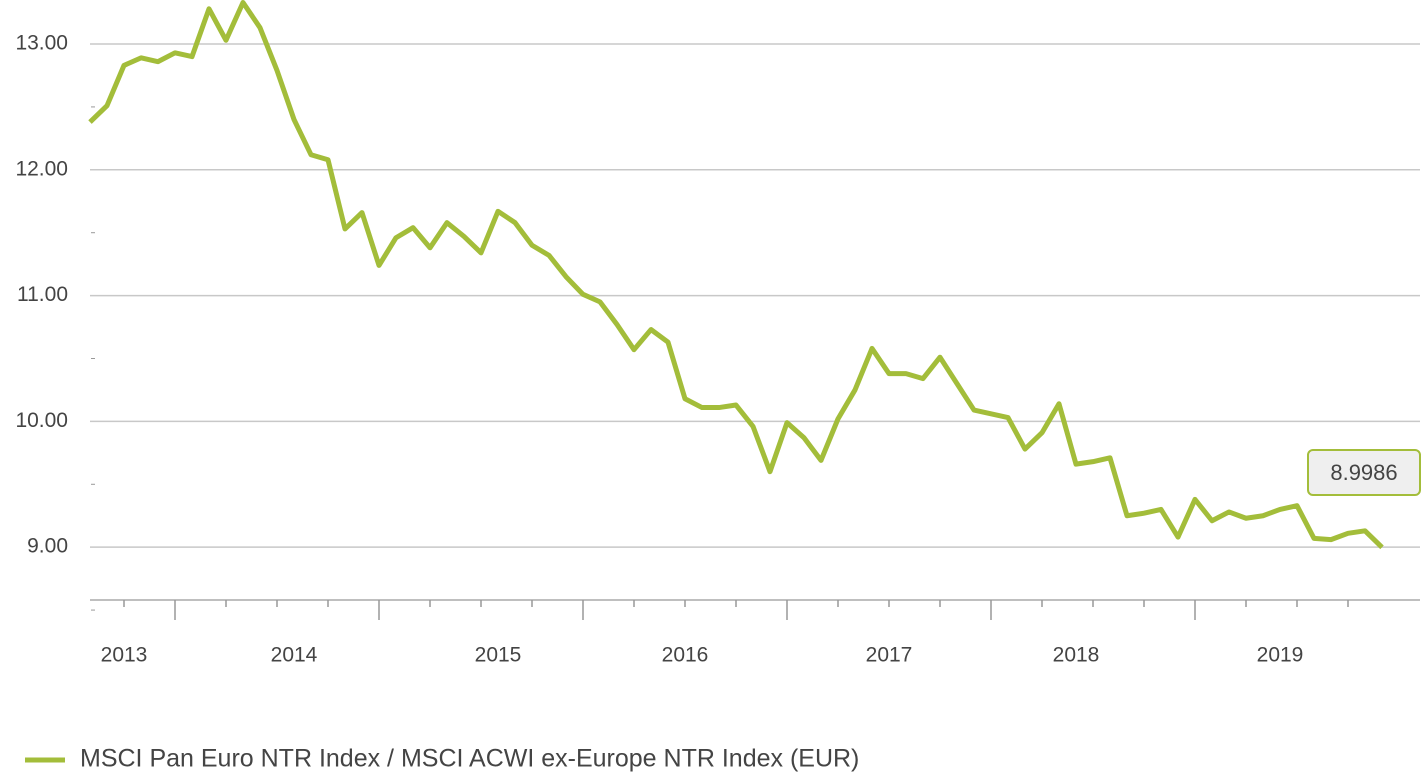 This screenshot has height=780, width=1424. I want to click on x-tick-label: 2014, so click(294, 655).